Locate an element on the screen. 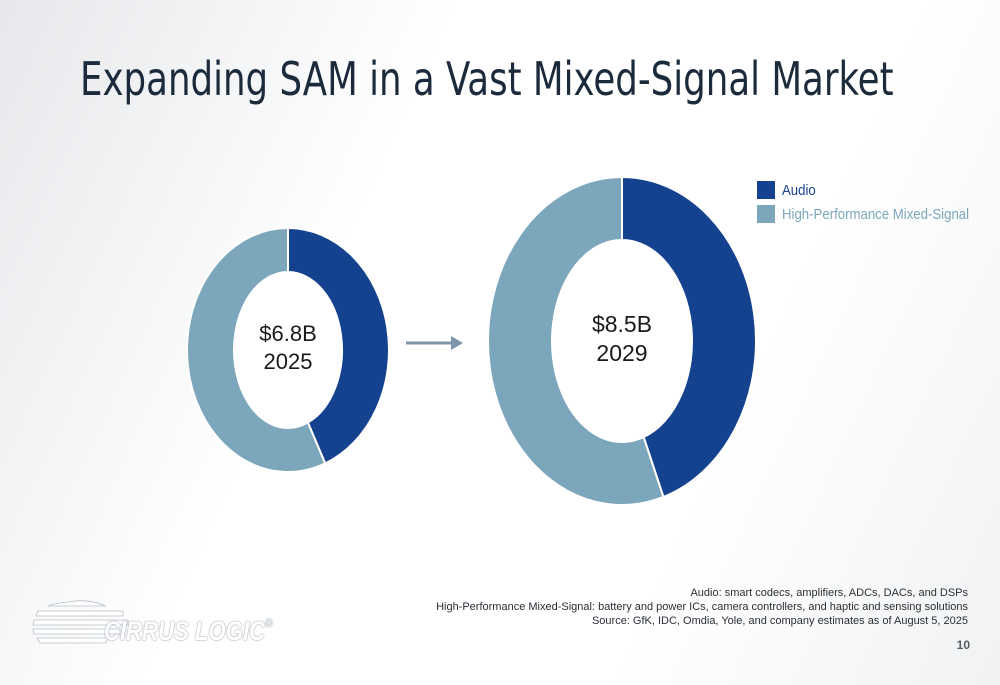 The image size is (1000, 685). legend-item-audio: Audio is located at coordinates (876, 190).